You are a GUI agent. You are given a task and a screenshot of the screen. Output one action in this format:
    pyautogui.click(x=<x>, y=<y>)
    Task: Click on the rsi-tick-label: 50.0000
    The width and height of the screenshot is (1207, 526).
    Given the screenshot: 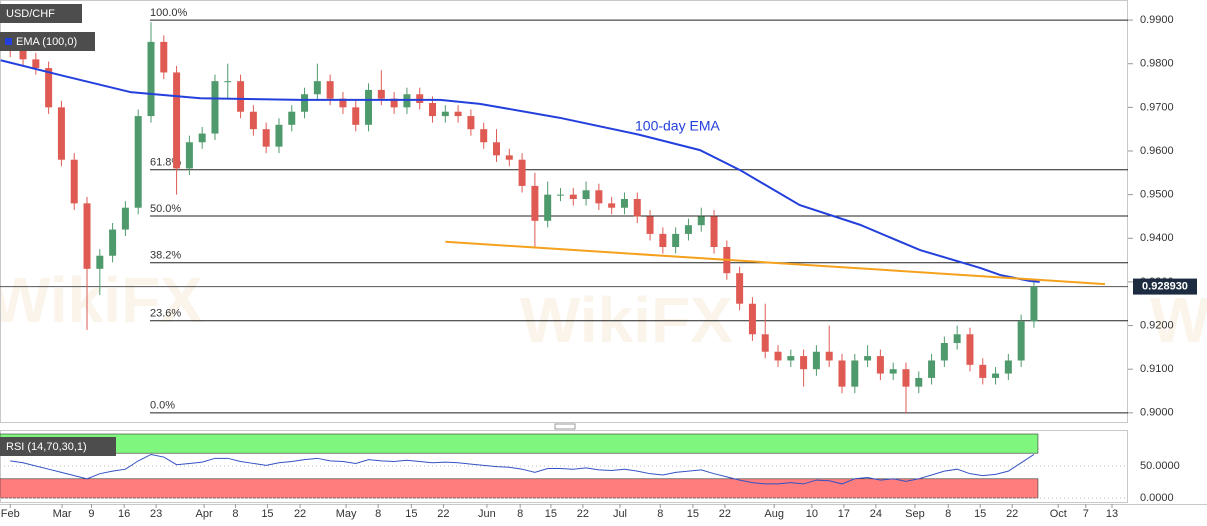 What is the action you would take?
    pyautogui.click(x=1160, y=466)
    